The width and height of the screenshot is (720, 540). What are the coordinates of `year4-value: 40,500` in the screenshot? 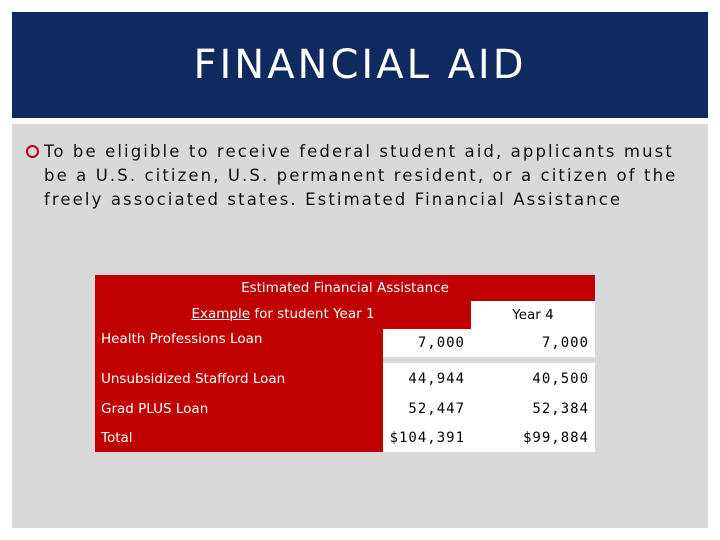 It's located at (533, 379).